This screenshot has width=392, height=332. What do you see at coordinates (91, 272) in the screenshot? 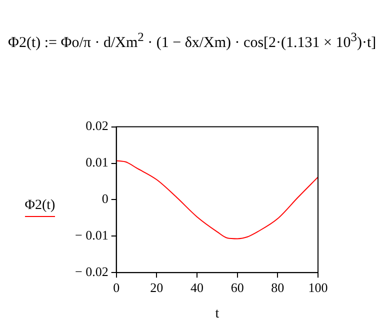
I see `y-tick-label: − 0.02` at bounding box center [91, 272].